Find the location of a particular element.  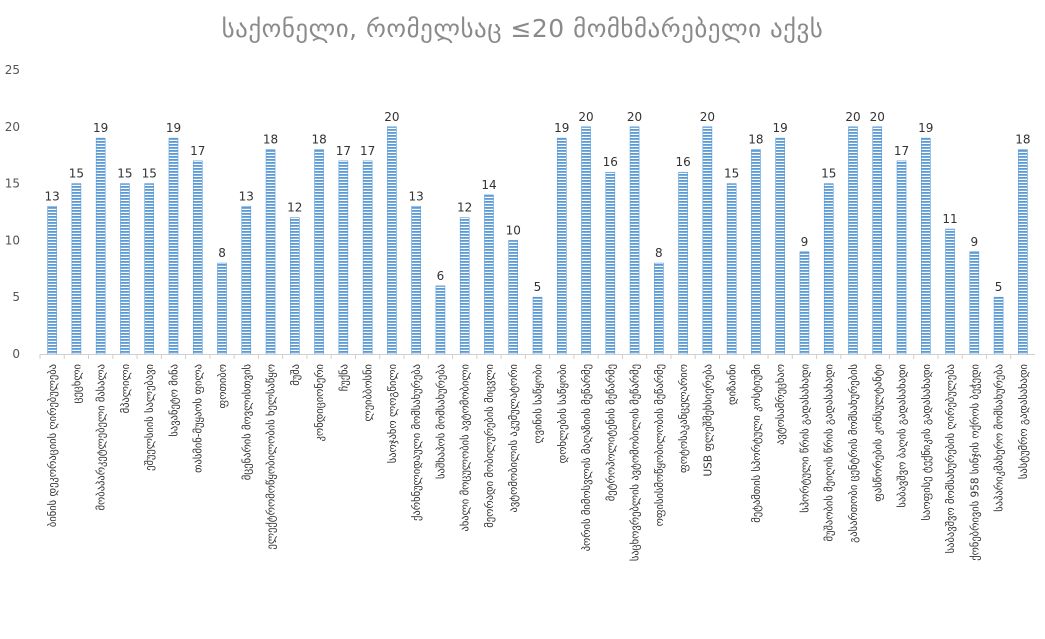

y-tick-label: 20 is located at coordinates (12, 127).